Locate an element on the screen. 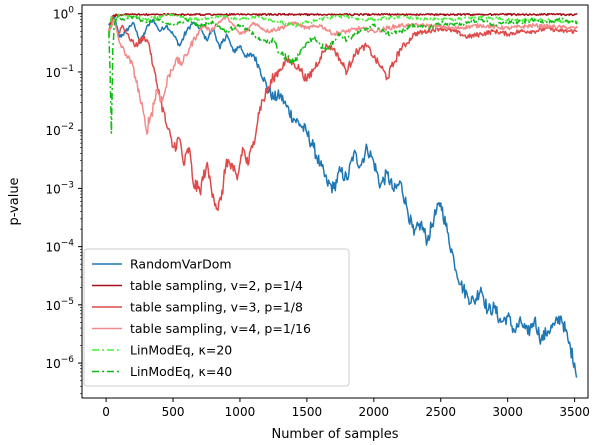 This screenshot has height=445, width=595. x-tick-label: 3000 is located at coordinates (507, 412).